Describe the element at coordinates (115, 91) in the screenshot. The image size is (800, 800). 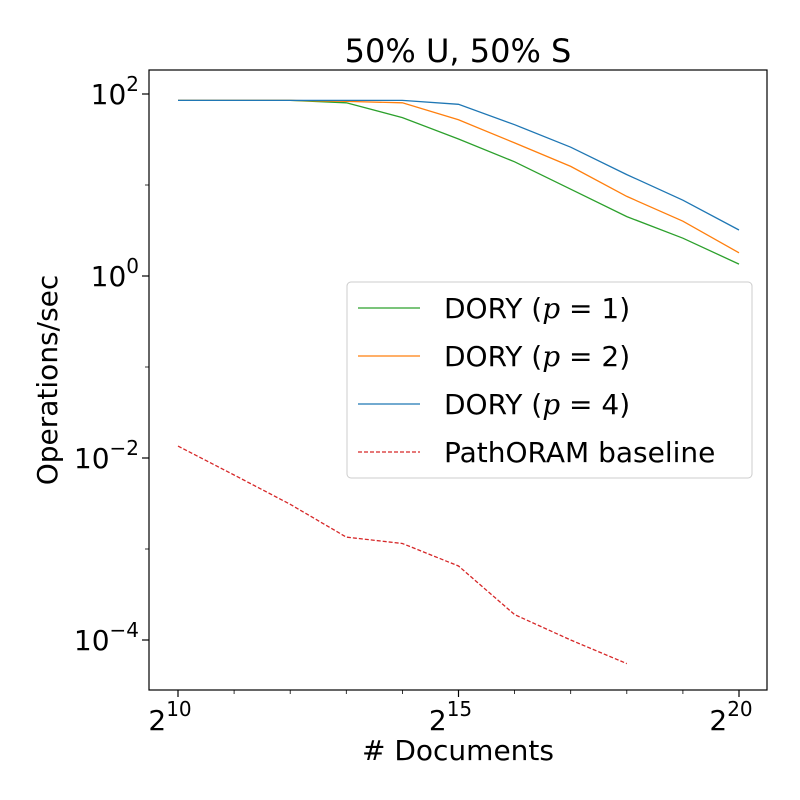
I see `y-tick-label: 10²` at that location.